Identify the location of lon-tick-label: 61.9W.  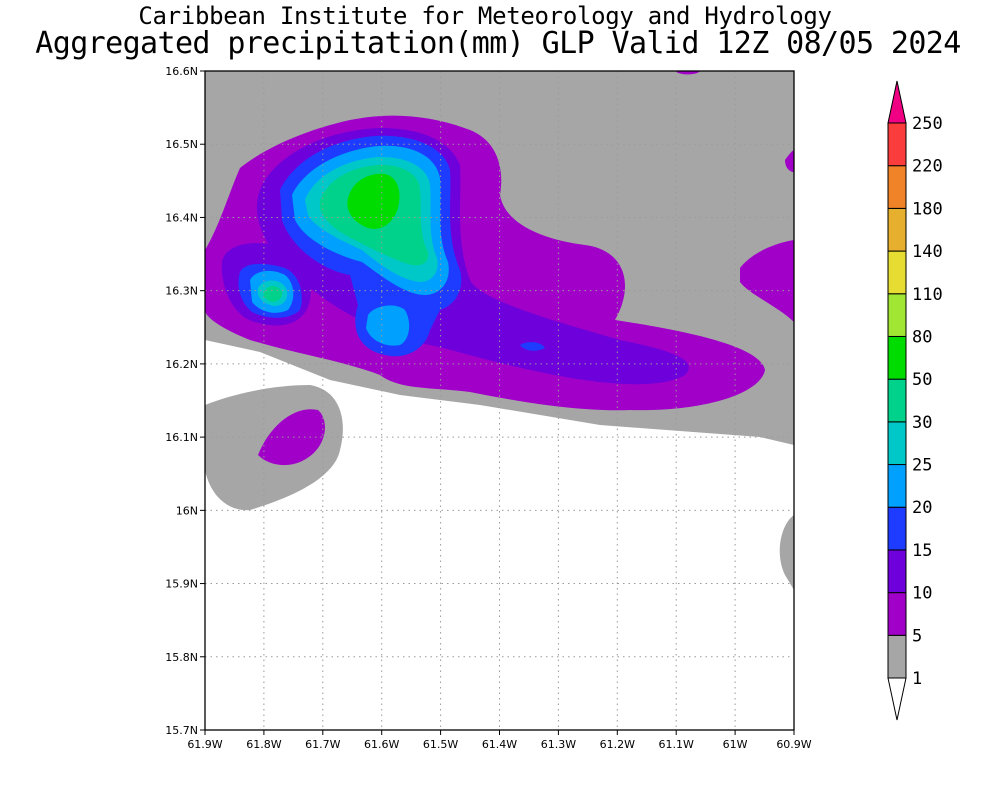
(204, 744).